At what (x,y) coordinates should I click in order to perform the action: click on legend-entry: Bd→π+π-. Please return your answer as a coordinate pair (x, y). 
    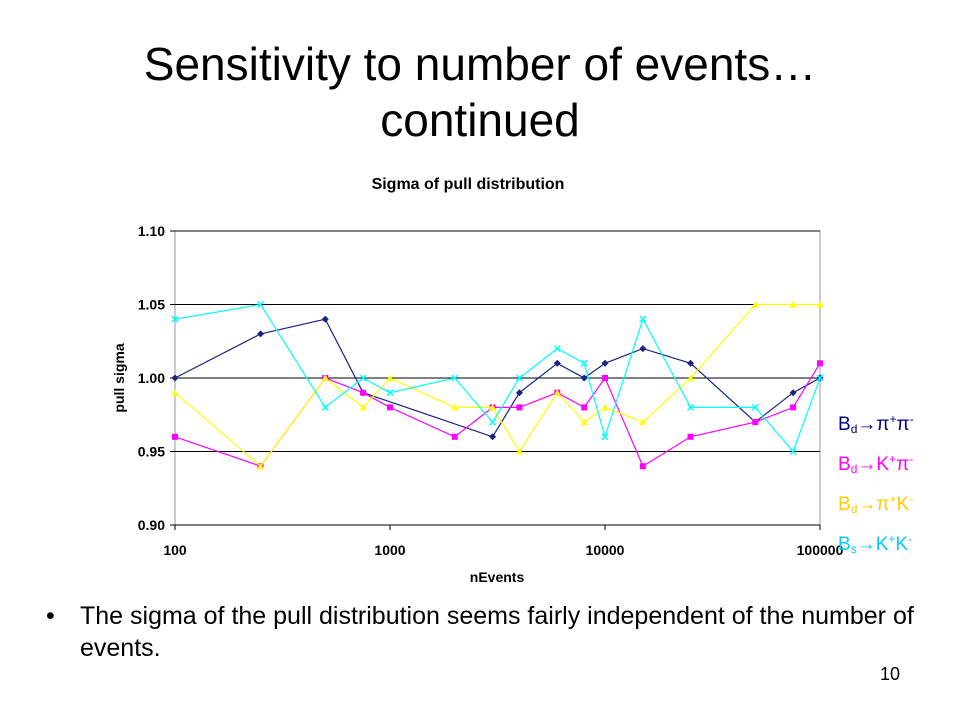
    Looking at the image, I should click on (876, 424).